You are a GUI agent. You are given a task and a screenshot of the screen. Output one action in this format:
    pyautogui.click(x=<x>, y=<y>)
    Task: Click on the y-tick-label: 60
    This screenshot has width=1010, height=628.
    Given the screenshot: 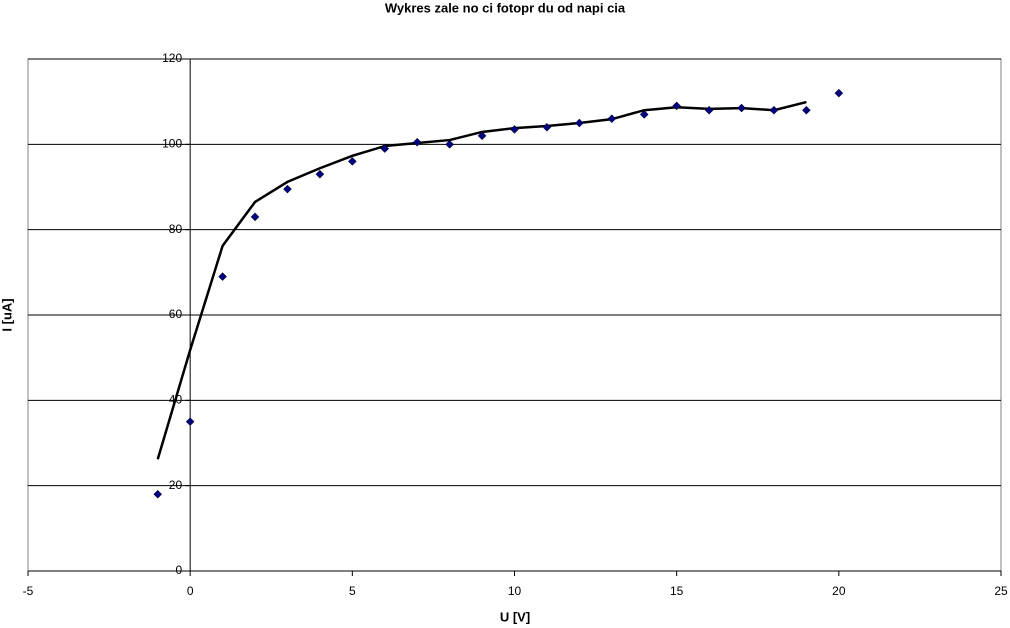 What is the action you would take?
    pyautogui.click(x=176, y=314)
    